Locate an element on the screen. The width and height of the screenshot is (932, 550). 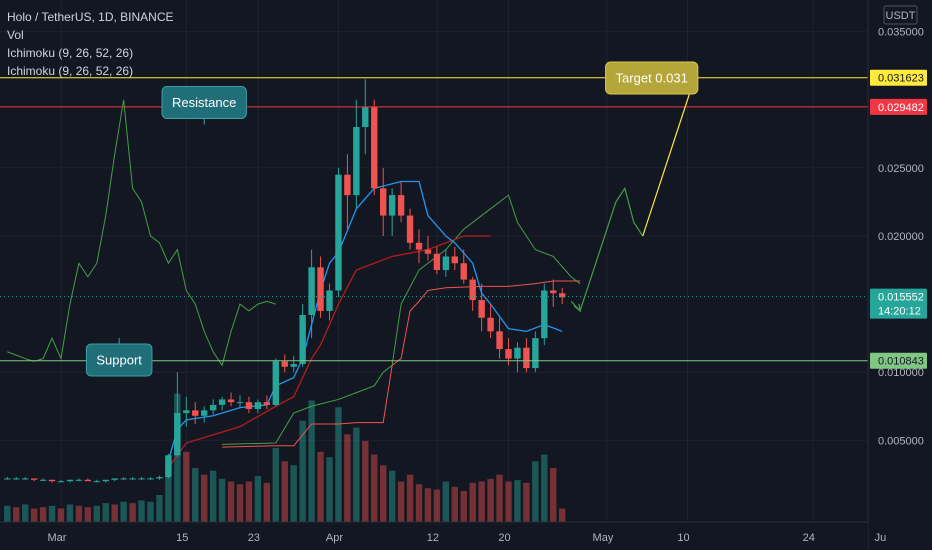
annotation-resistance: Resistance is located at coordinates (204, 103).